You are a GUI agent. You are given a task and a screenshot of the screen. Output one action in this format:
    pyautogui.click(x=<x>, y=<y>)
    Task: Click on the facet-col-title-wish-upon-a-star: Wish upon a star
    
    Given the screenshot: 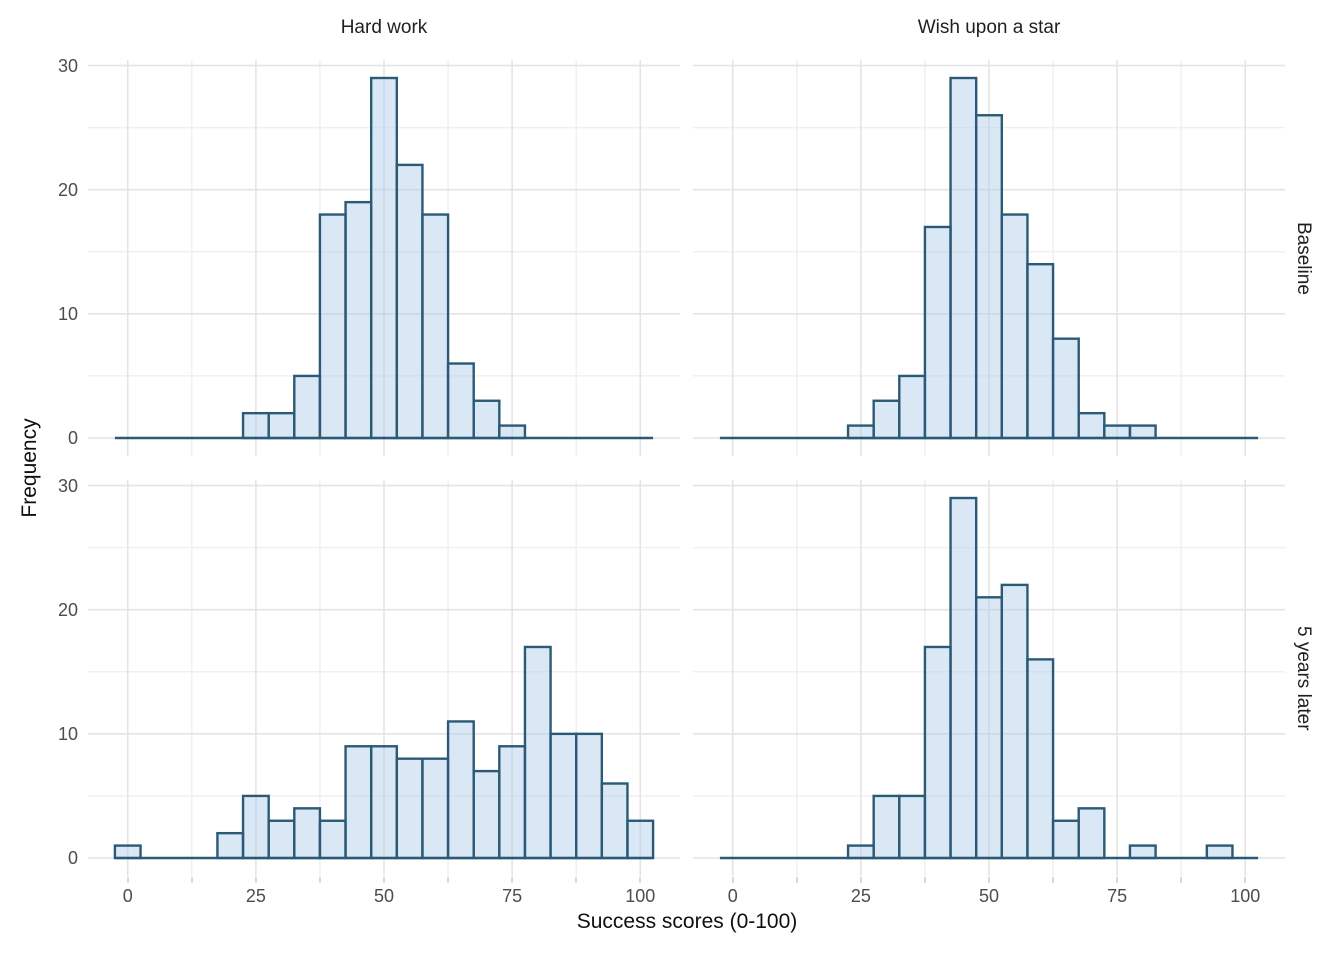 What is the action you would take?
    pyautogui.click(x=989, y=27)
    